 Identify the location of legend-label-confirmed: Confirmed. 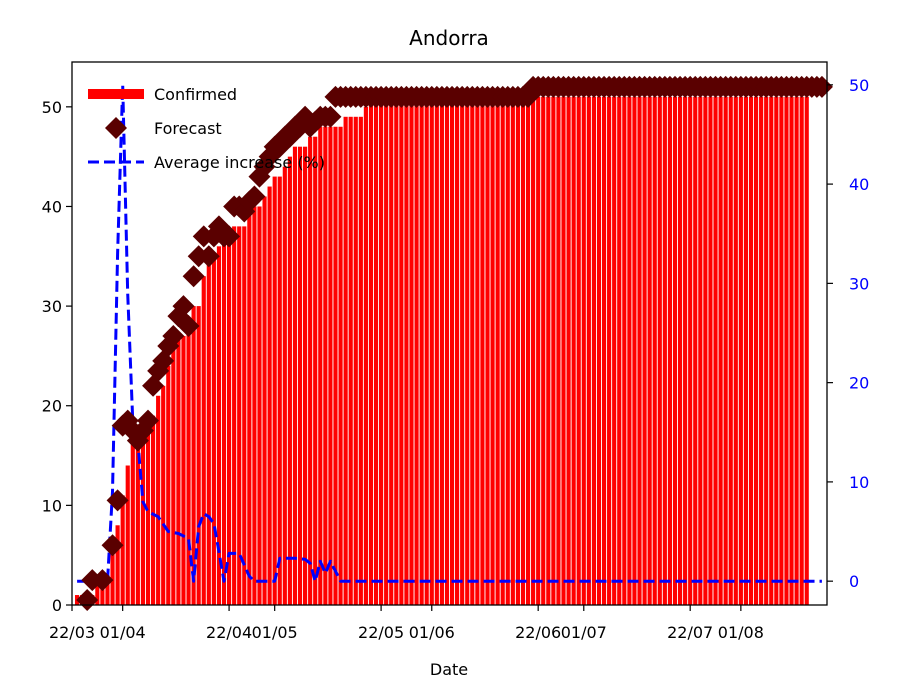
(195, 94).